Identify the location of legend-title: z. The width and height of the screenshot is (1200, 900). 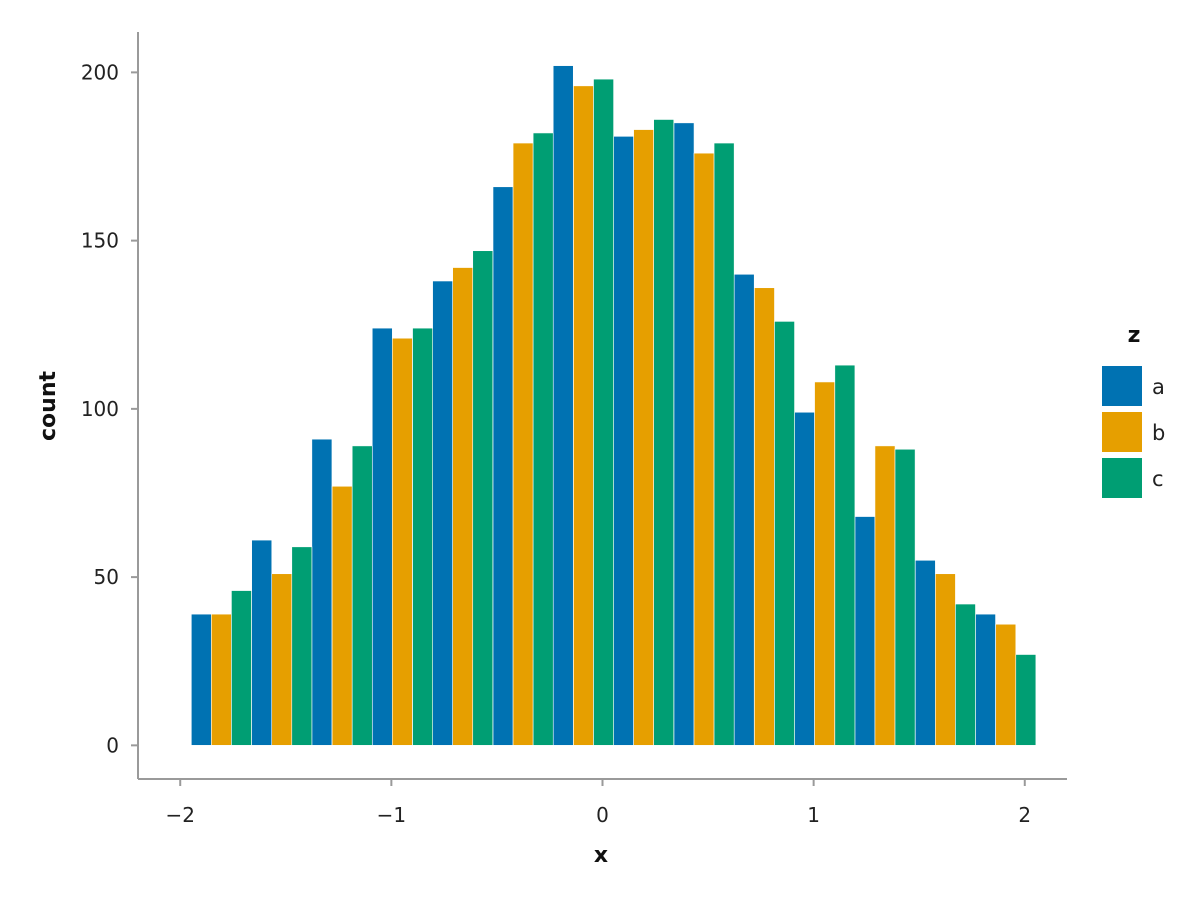
(1134, 335).